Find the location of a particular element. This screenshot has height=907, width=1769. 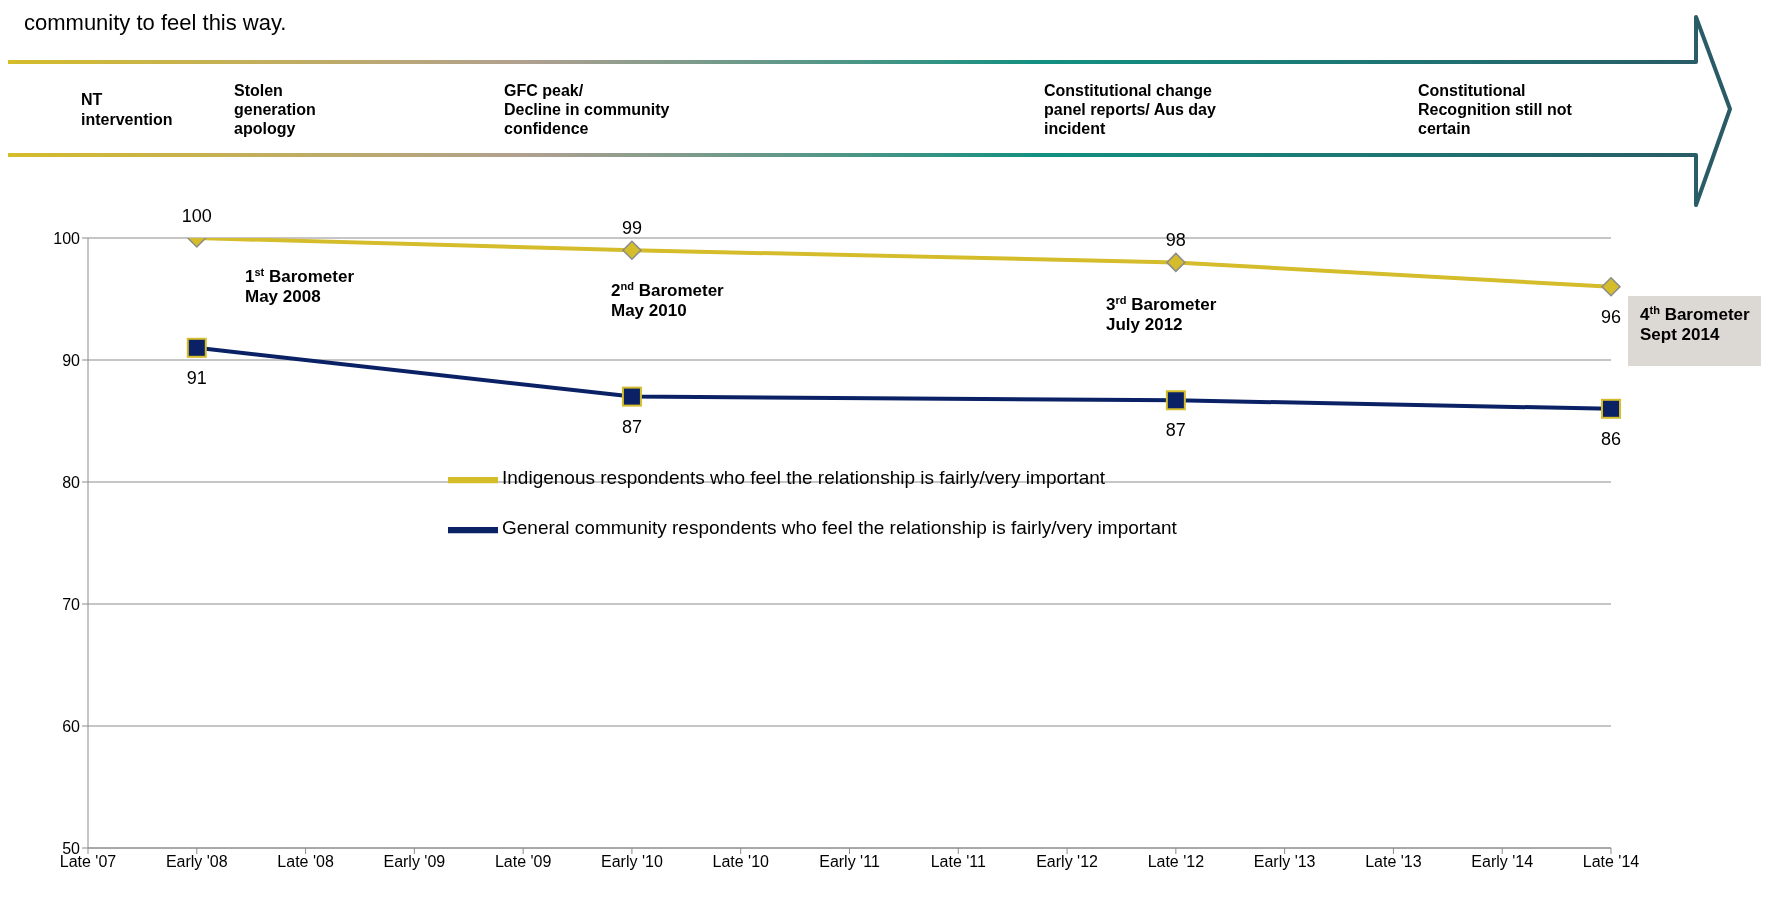

legend-label: Indigenous respondents who feel the relationship is fairly/very important is located at coordinates (804, 477).